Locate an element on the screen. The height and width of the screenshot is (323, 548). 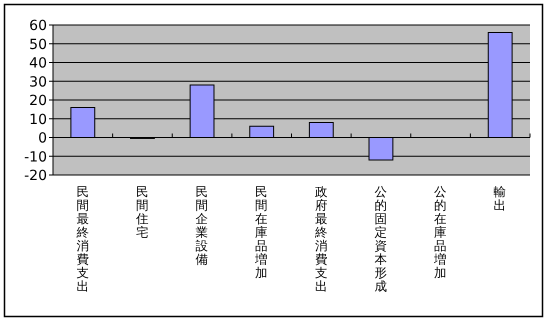
x-tick-label: 民間最終消費支出 is located at coordinates (82, 239).